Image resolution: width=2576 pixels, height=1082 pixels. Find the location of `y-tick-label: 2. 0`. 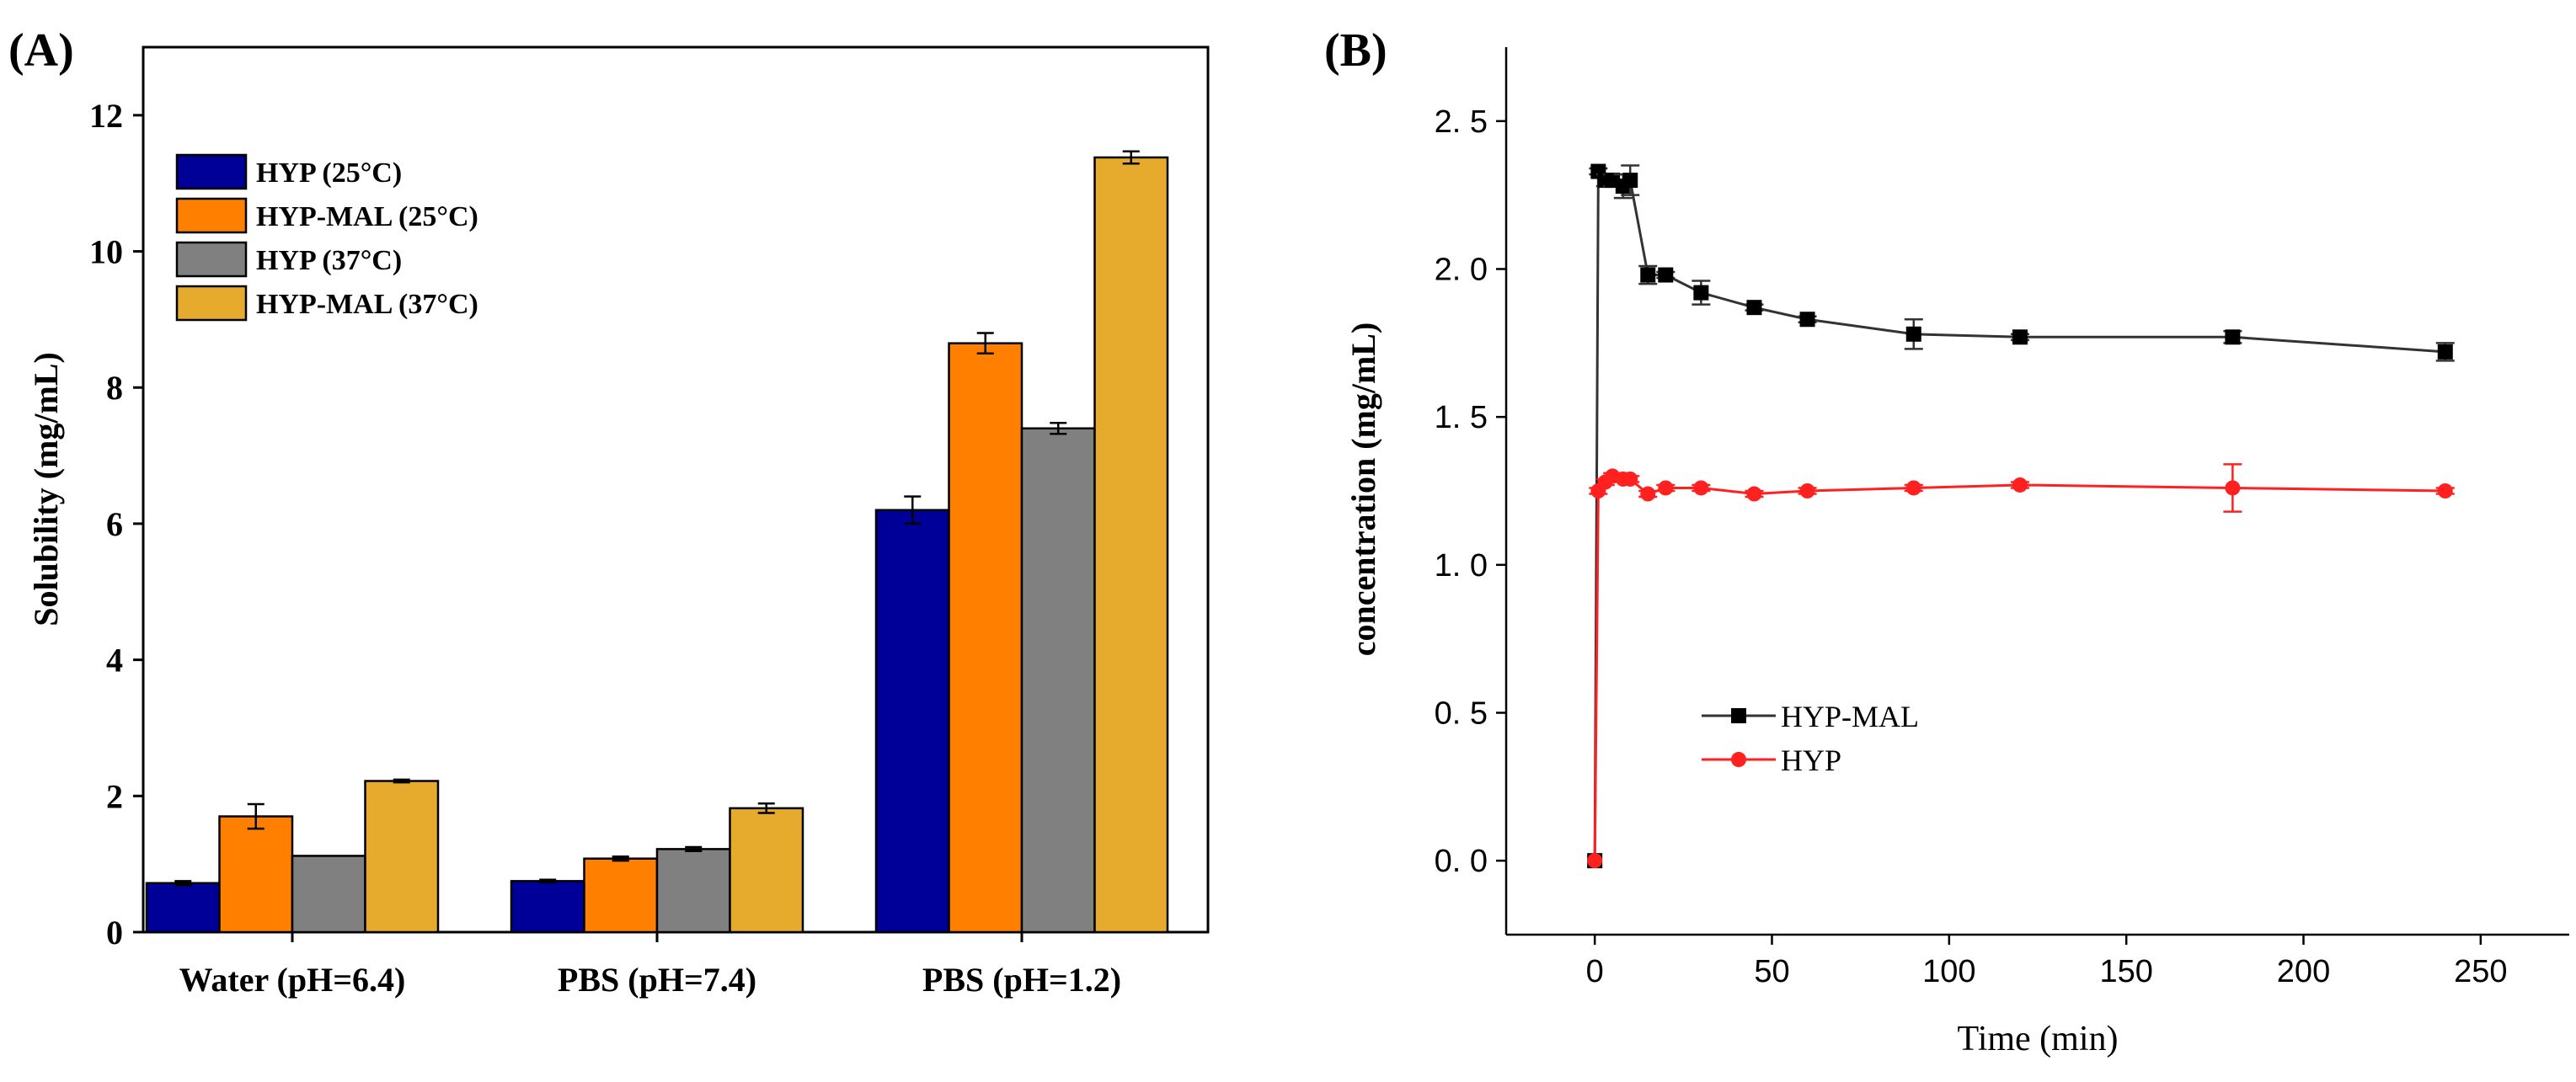

y-tick-label: 2. 0 is located at coordinates (1461, 270).